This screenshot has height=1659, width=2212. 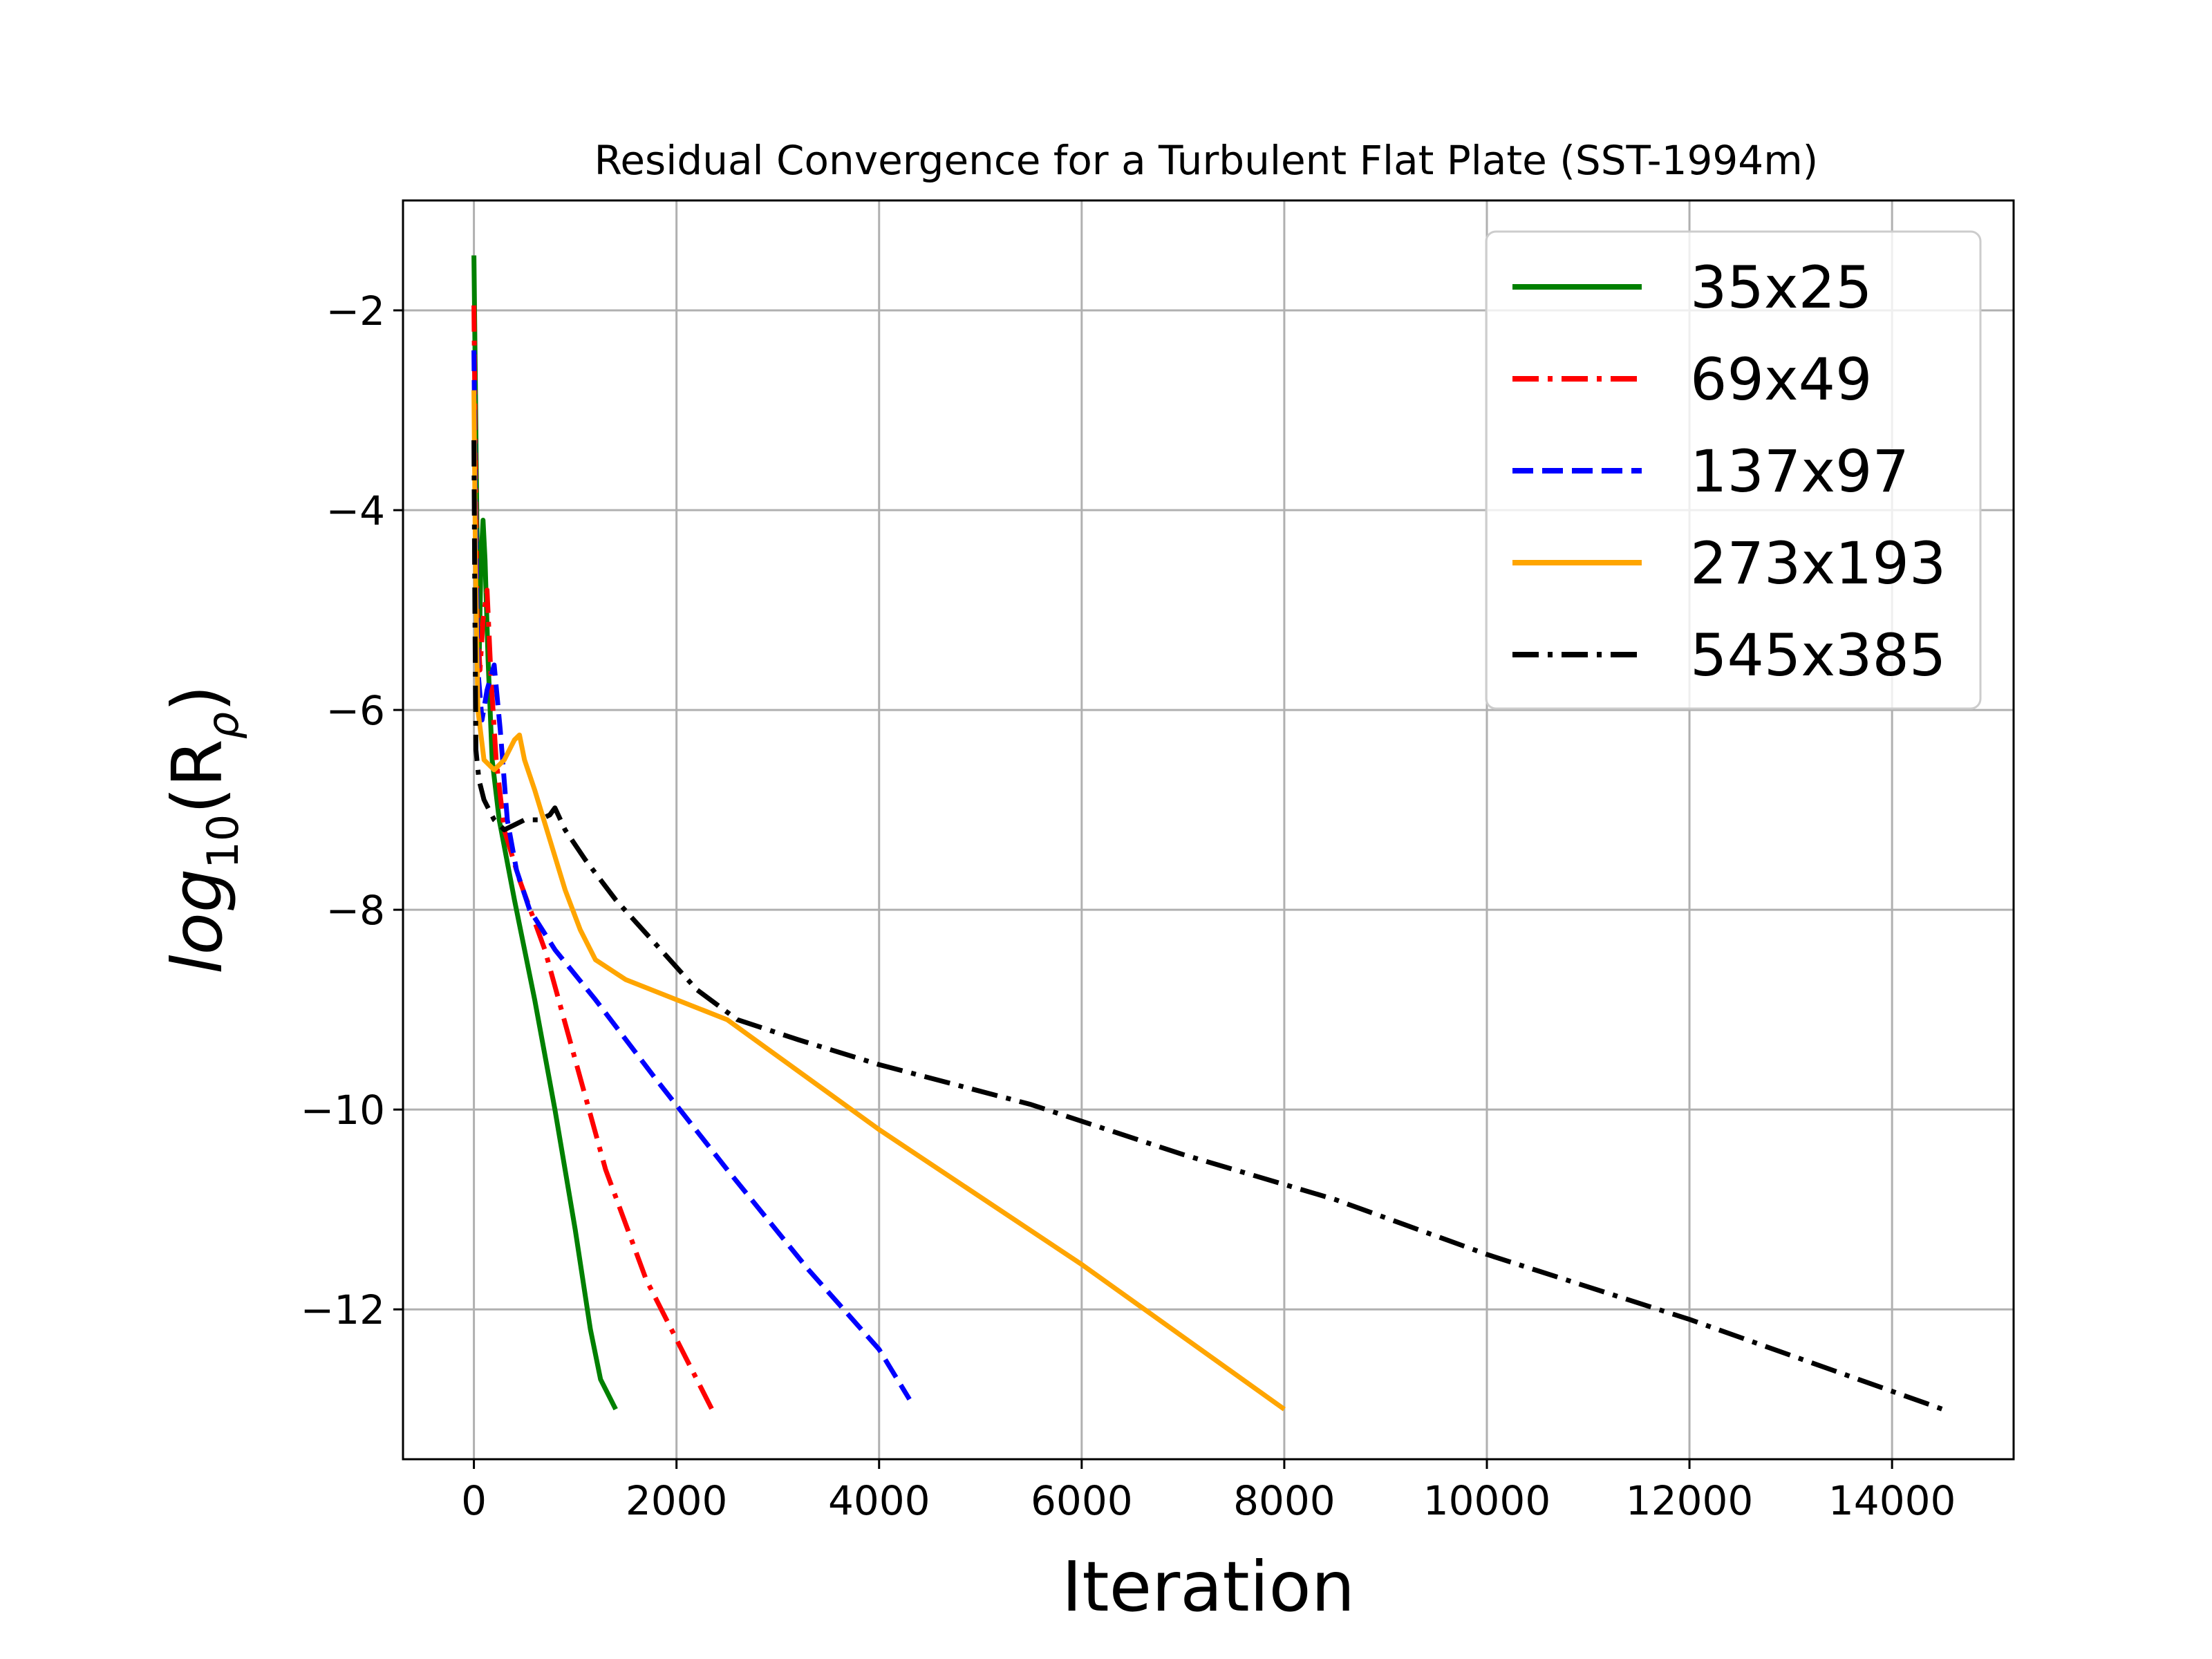 I want to click on x-tick-label: 6000, so click(x=1082, y=1501).